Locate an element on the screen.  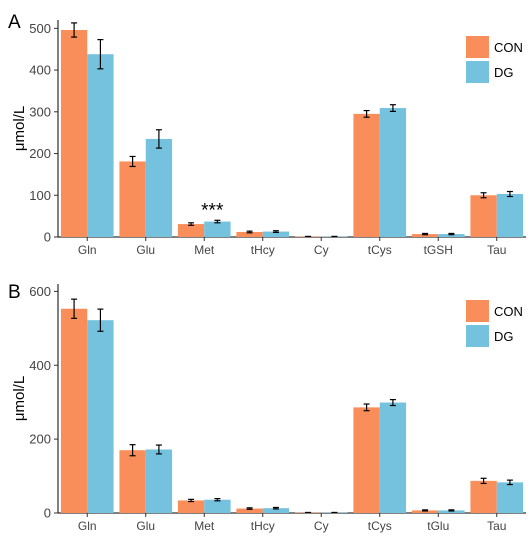
bar-con-tglu is located at coordinates (425, 511).